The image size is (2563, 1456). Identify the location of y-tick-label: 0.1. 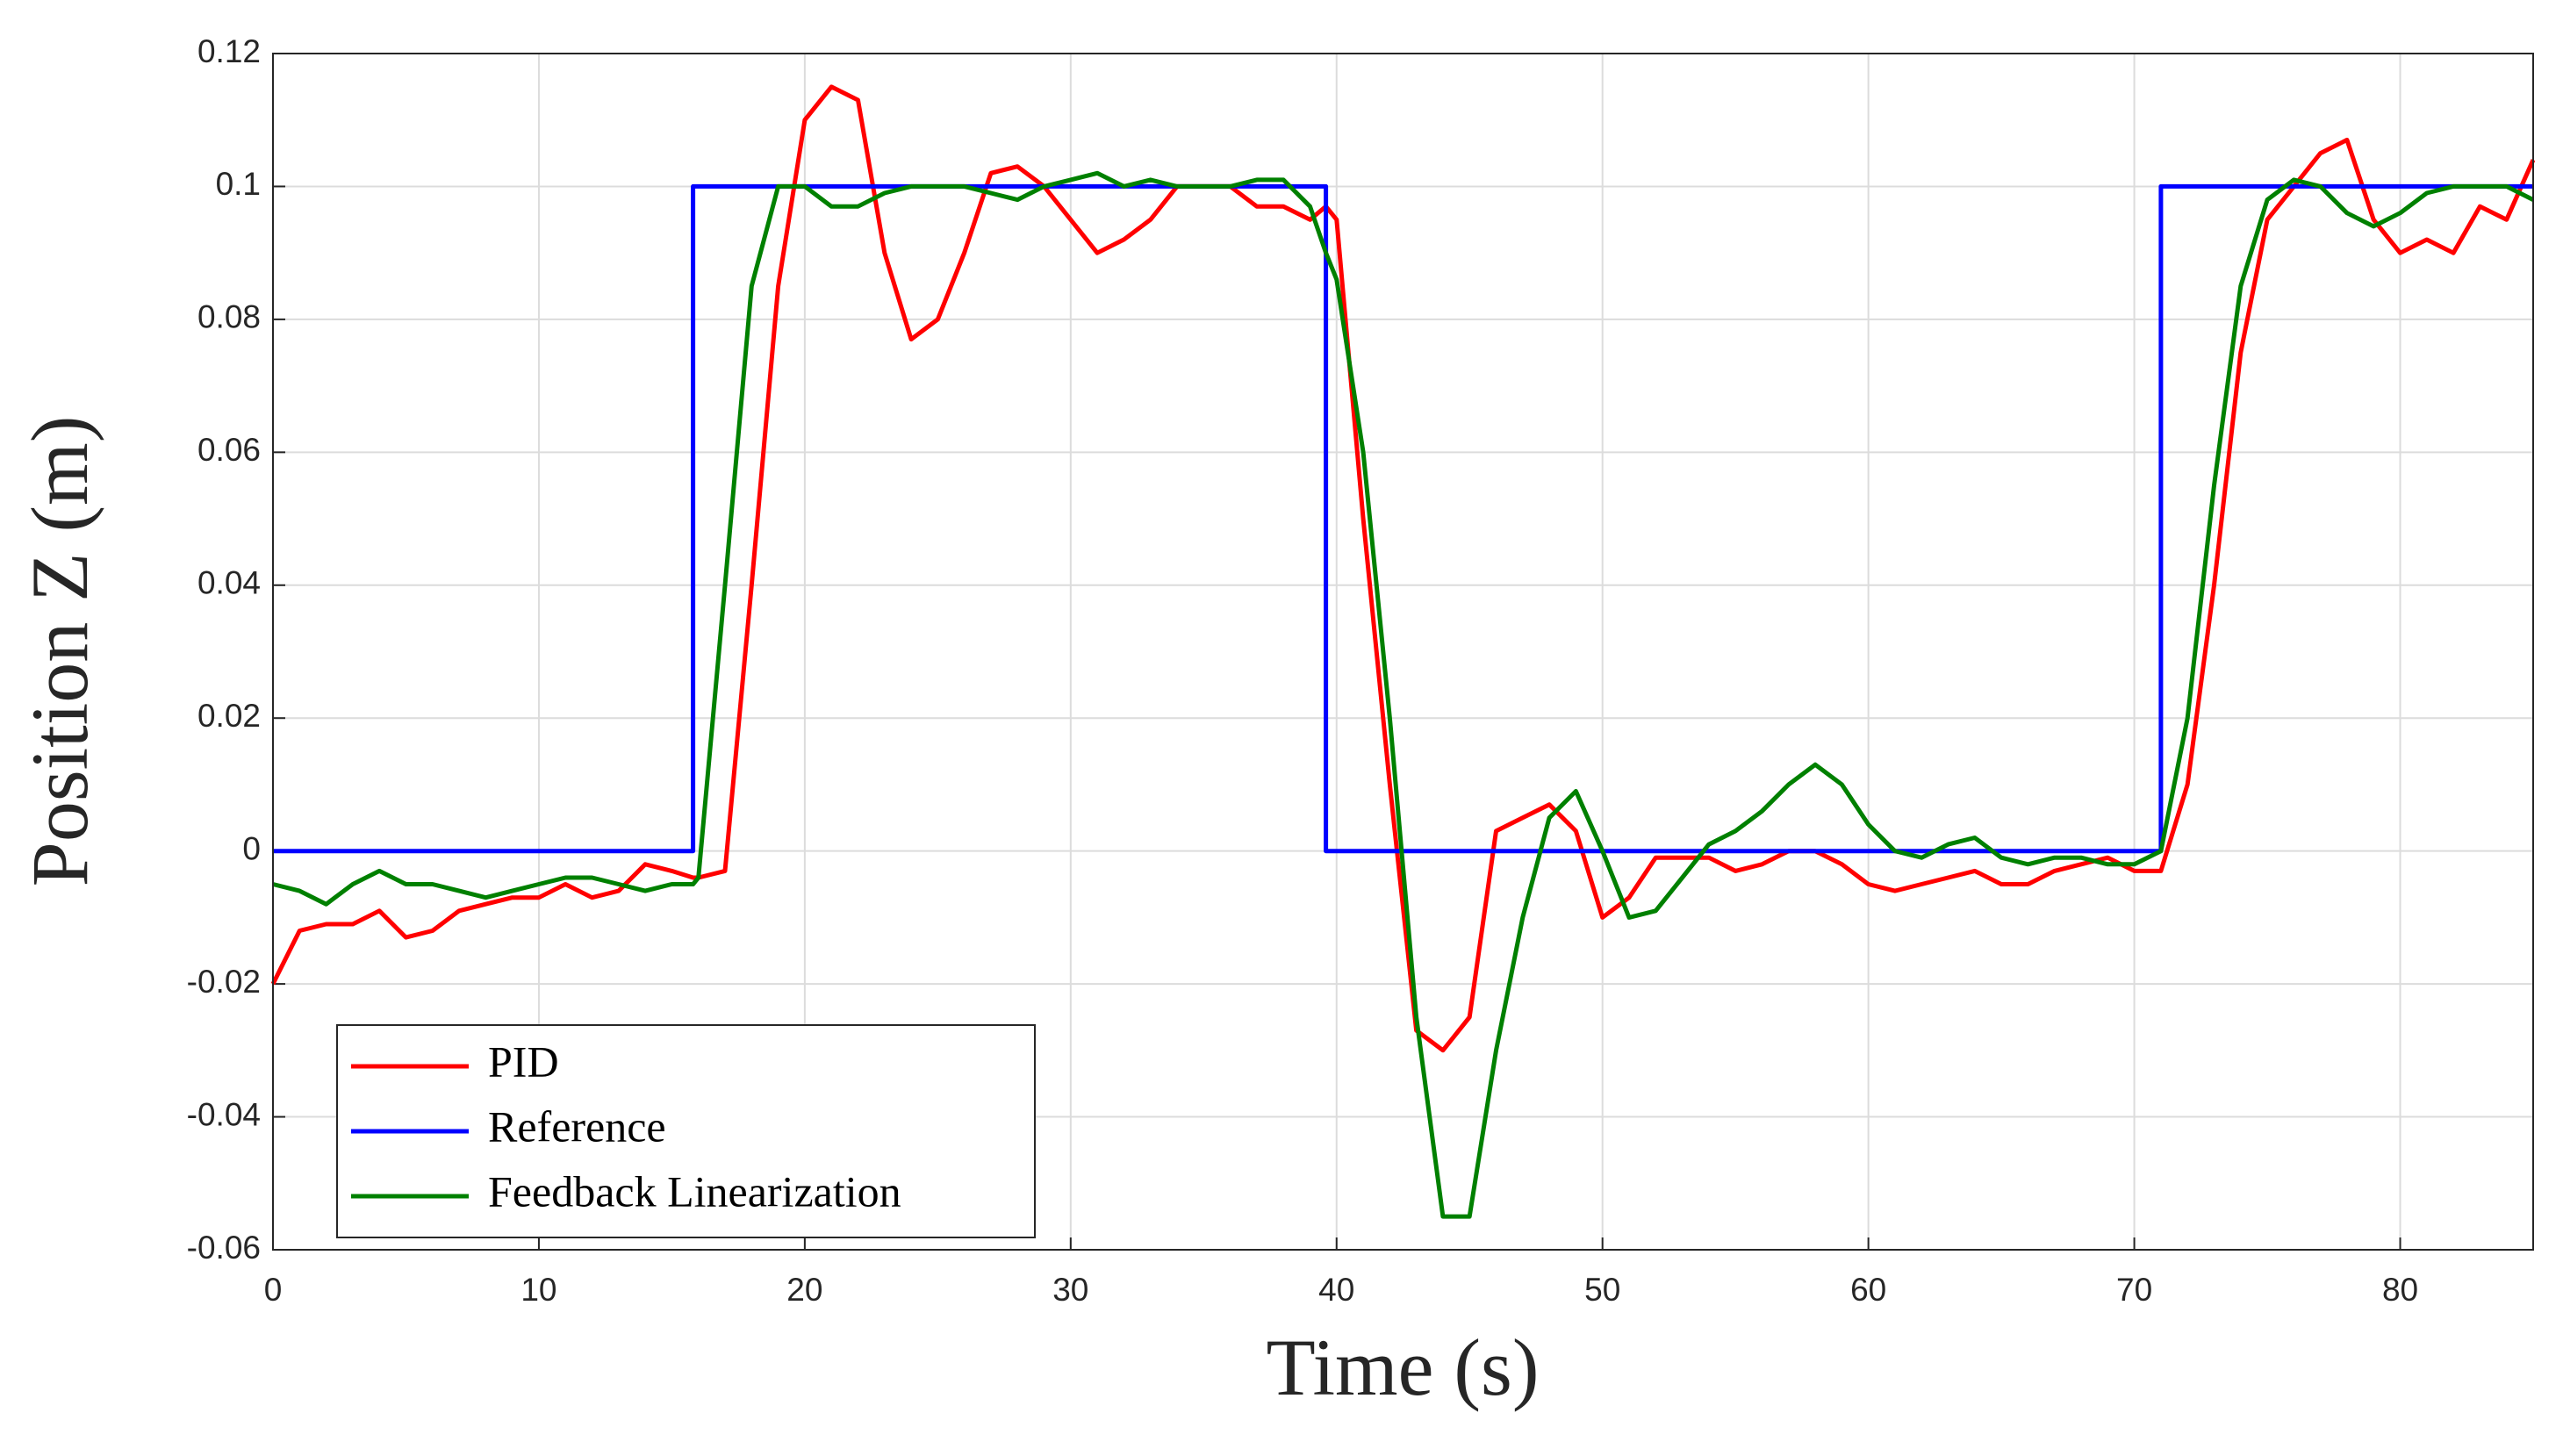
(238, 184).